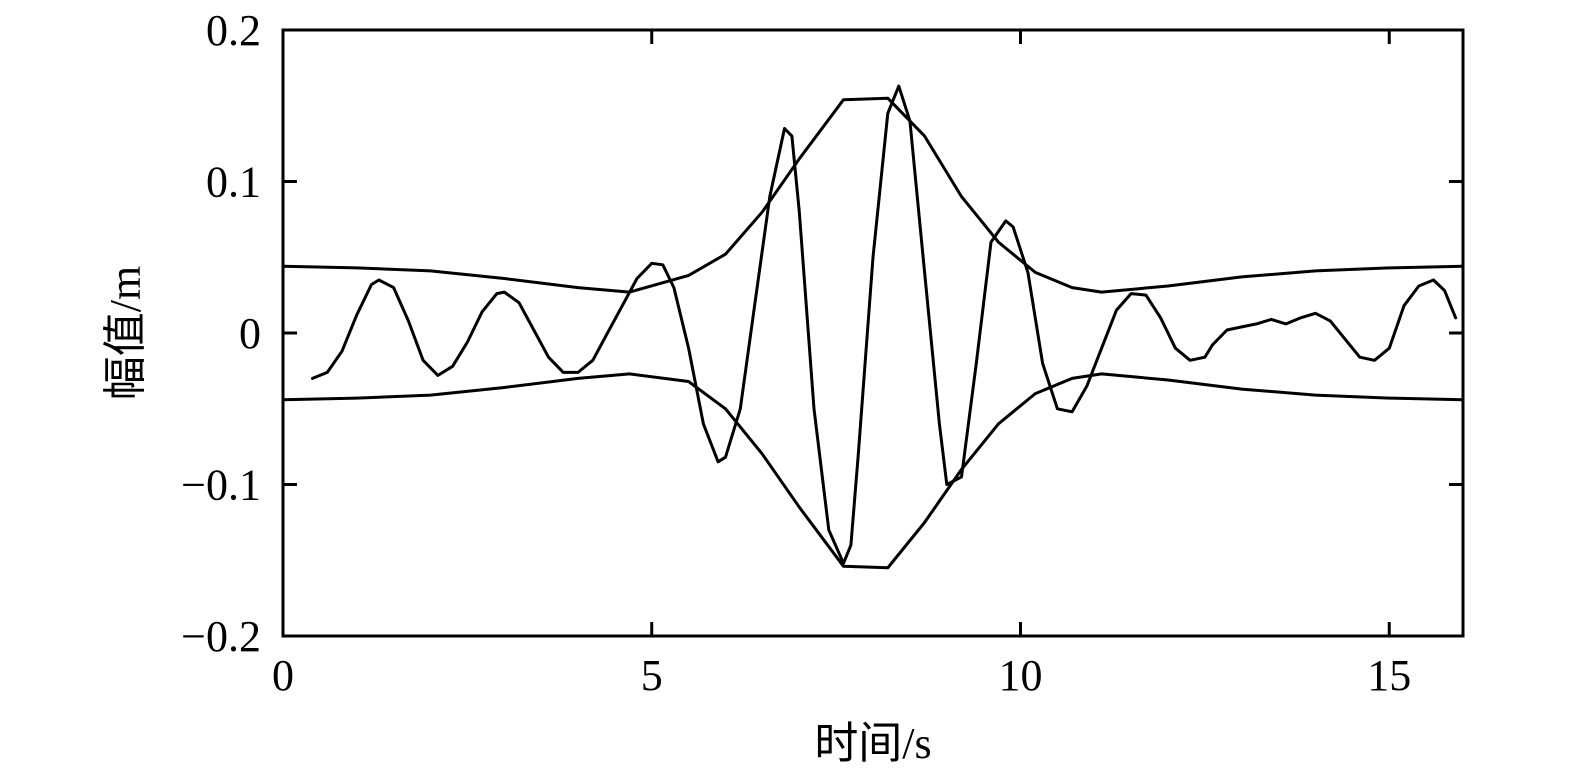 The image size is (1575, 780). What do you see at coordinates (283, 675) in the screenshot?
I see `x-tick-label: 0` at bounding box center [283, 675].